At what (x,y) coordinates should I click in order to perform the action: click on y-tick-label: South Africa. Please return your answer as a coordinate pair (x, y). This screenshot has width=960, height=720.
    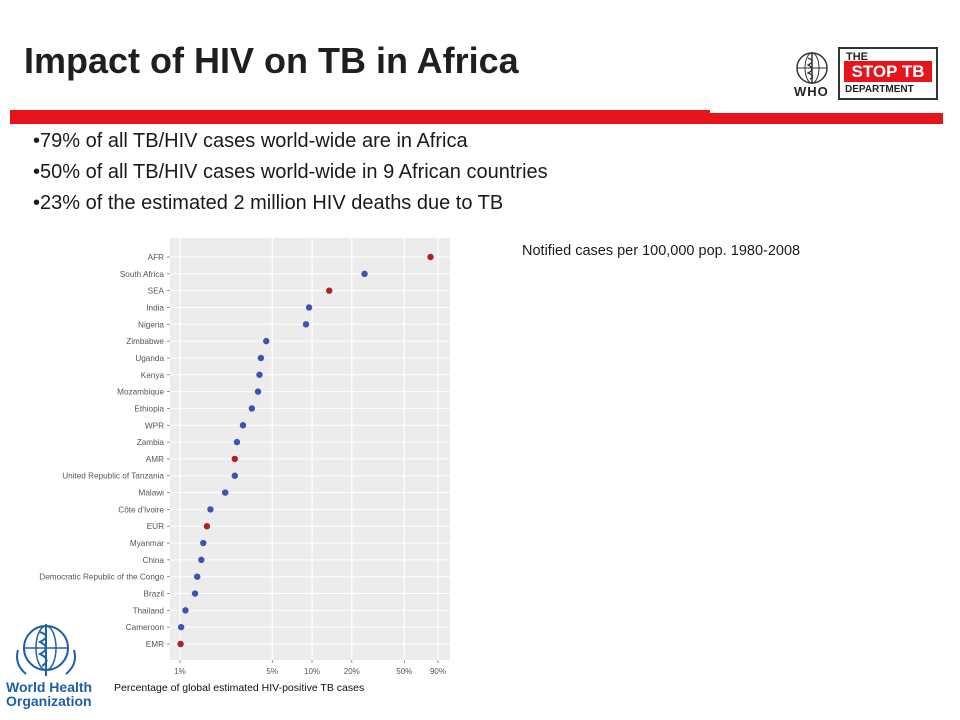
    Looking at the image, I should click on (142, 274).